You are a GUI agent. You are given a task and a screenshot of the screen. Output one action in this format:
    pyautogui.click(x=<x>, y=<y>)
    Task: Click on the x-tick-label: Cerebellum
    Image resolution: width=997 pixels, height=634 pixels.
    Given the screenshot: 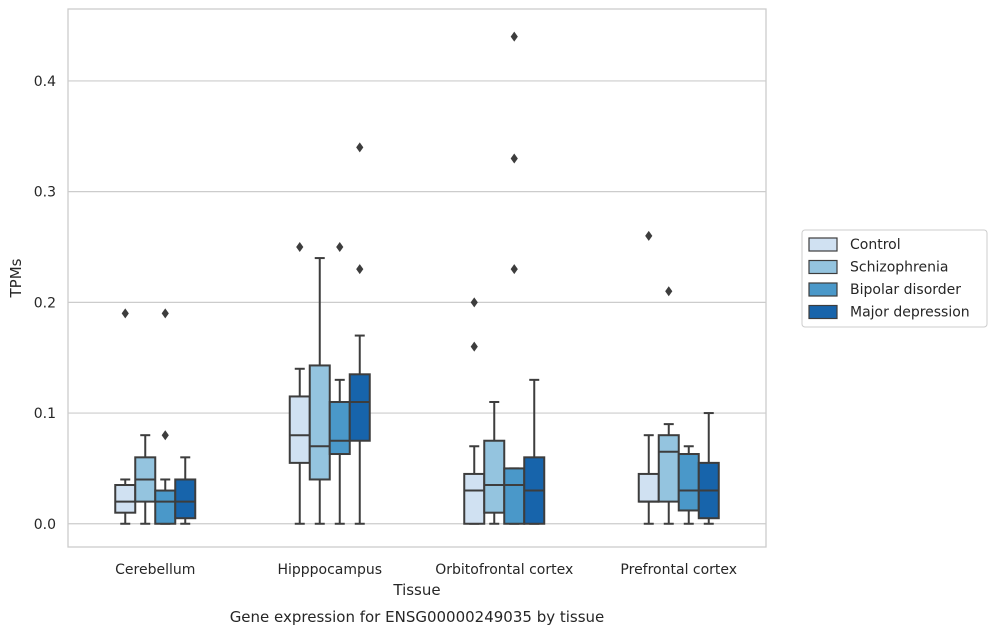 What is the action you would take?
    pyautogui.click(x=155, y=570)
    